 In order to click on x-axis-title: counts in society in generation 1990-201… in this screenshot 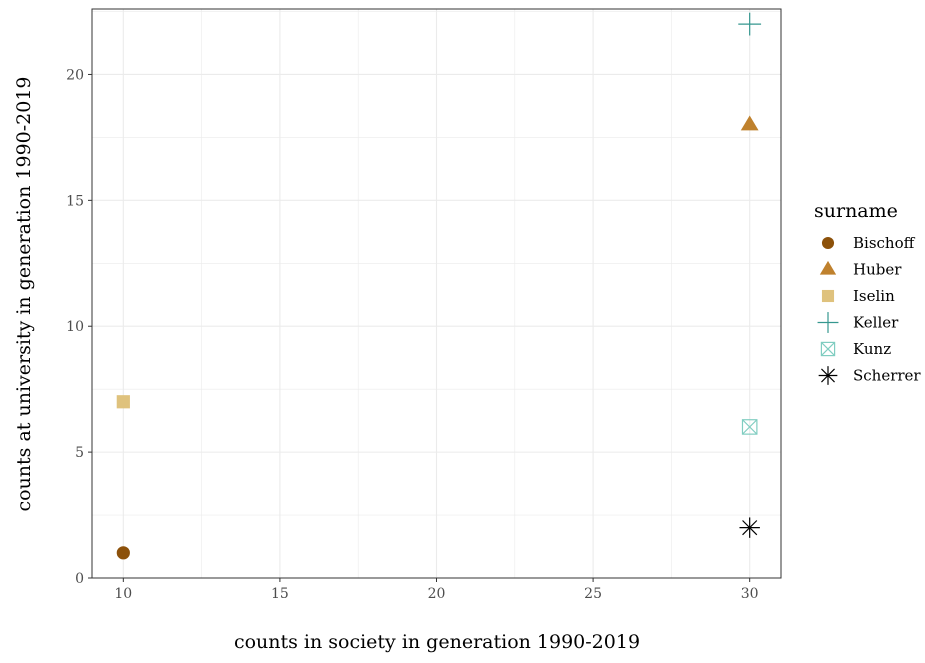, I will do `click(437, 642)`.